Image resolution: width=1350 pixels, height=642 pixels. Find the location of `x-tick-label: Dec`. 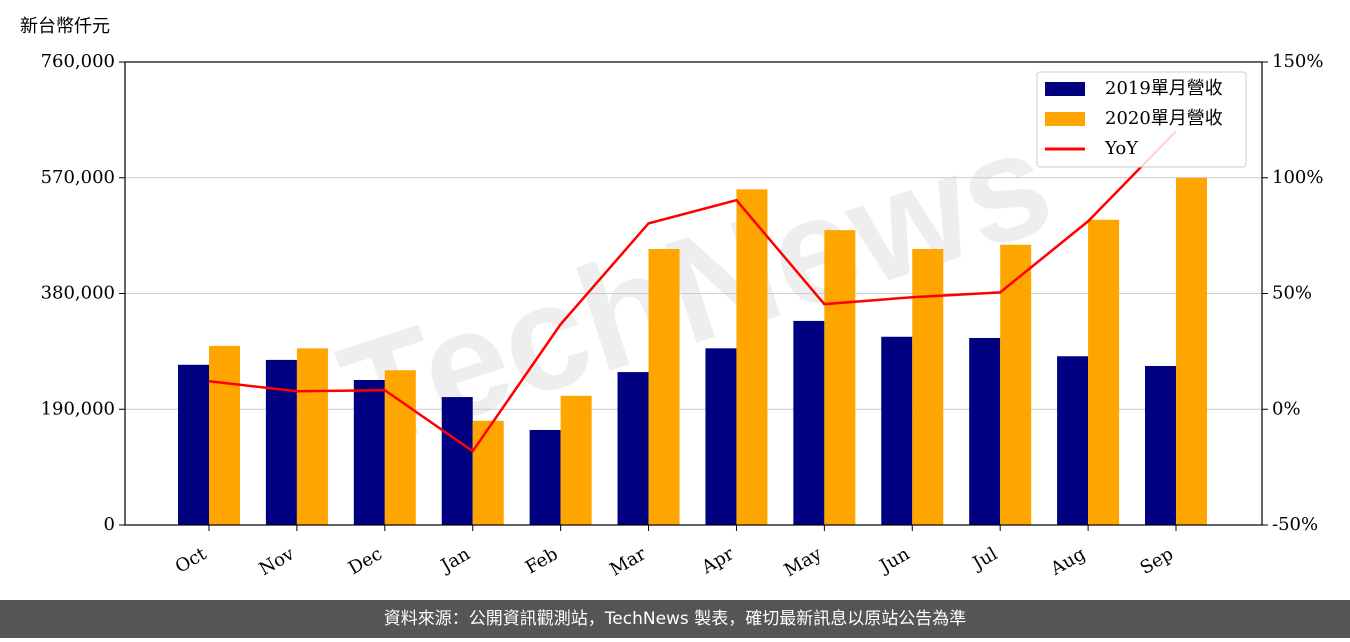

x-tick-label: Dec is located at coordinates (365, 561).